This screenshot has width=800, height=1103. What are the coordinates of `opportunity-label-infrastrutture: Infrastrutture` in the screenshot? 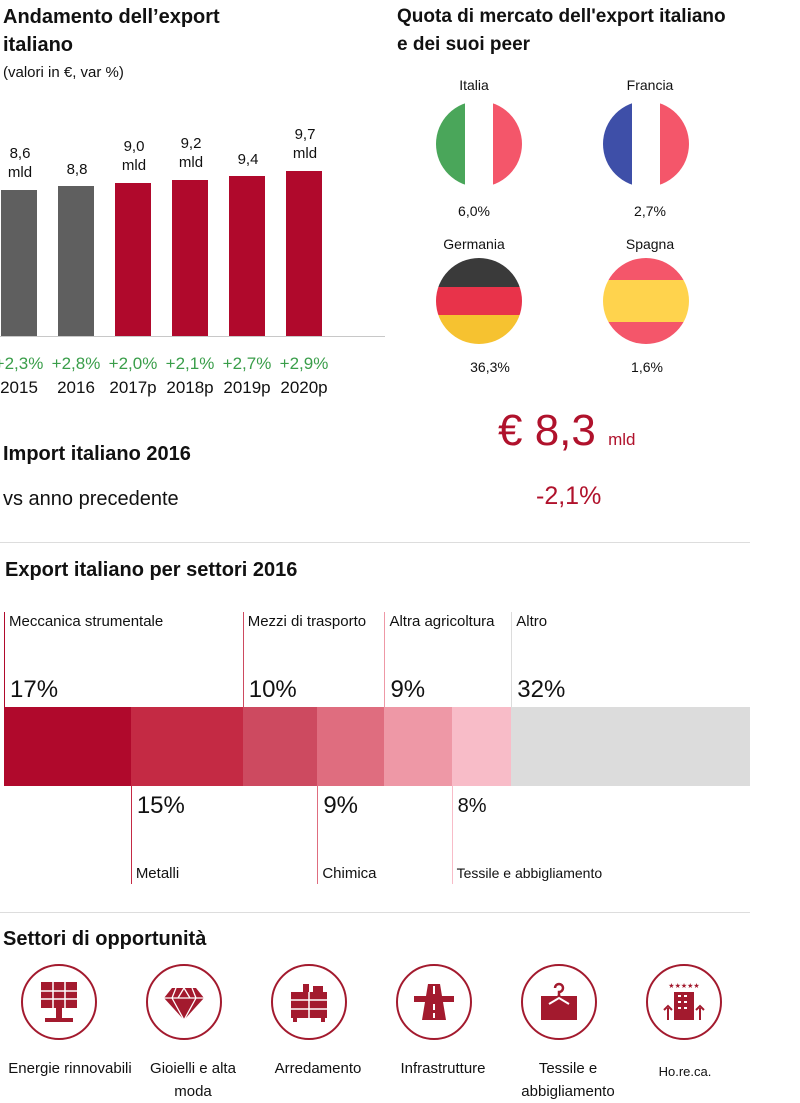 It's located at (443, 1068).